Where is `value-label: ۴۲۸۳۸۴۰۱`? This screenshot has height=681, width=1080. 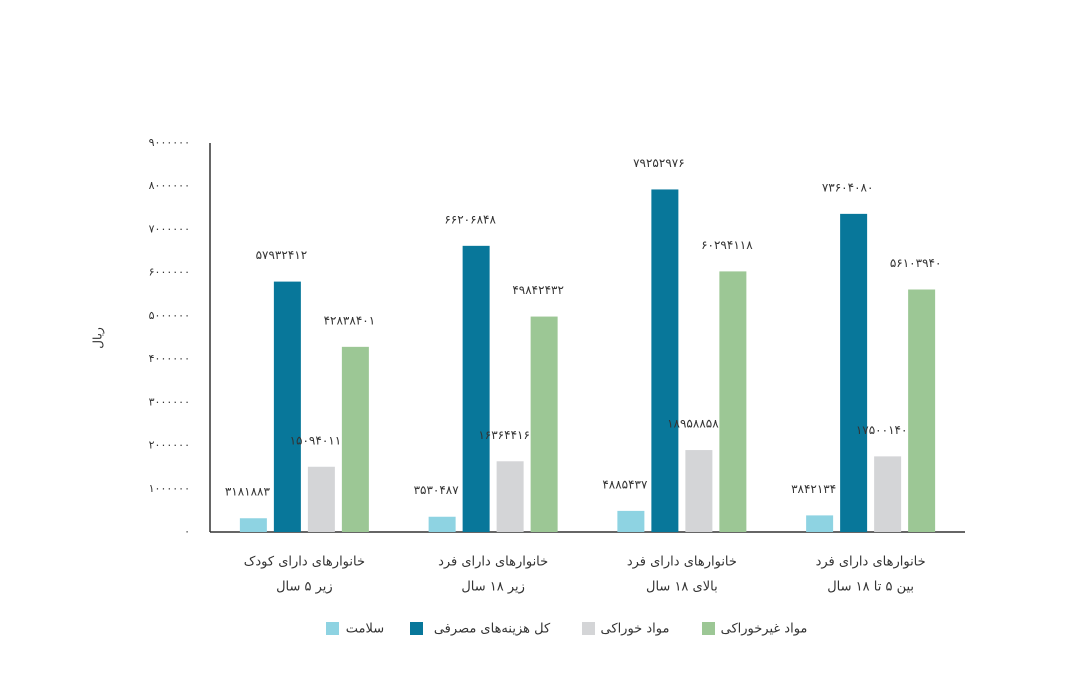
value-label: ۴۲۸۳۸۴۰۱ is located at coordinates (350, 320).